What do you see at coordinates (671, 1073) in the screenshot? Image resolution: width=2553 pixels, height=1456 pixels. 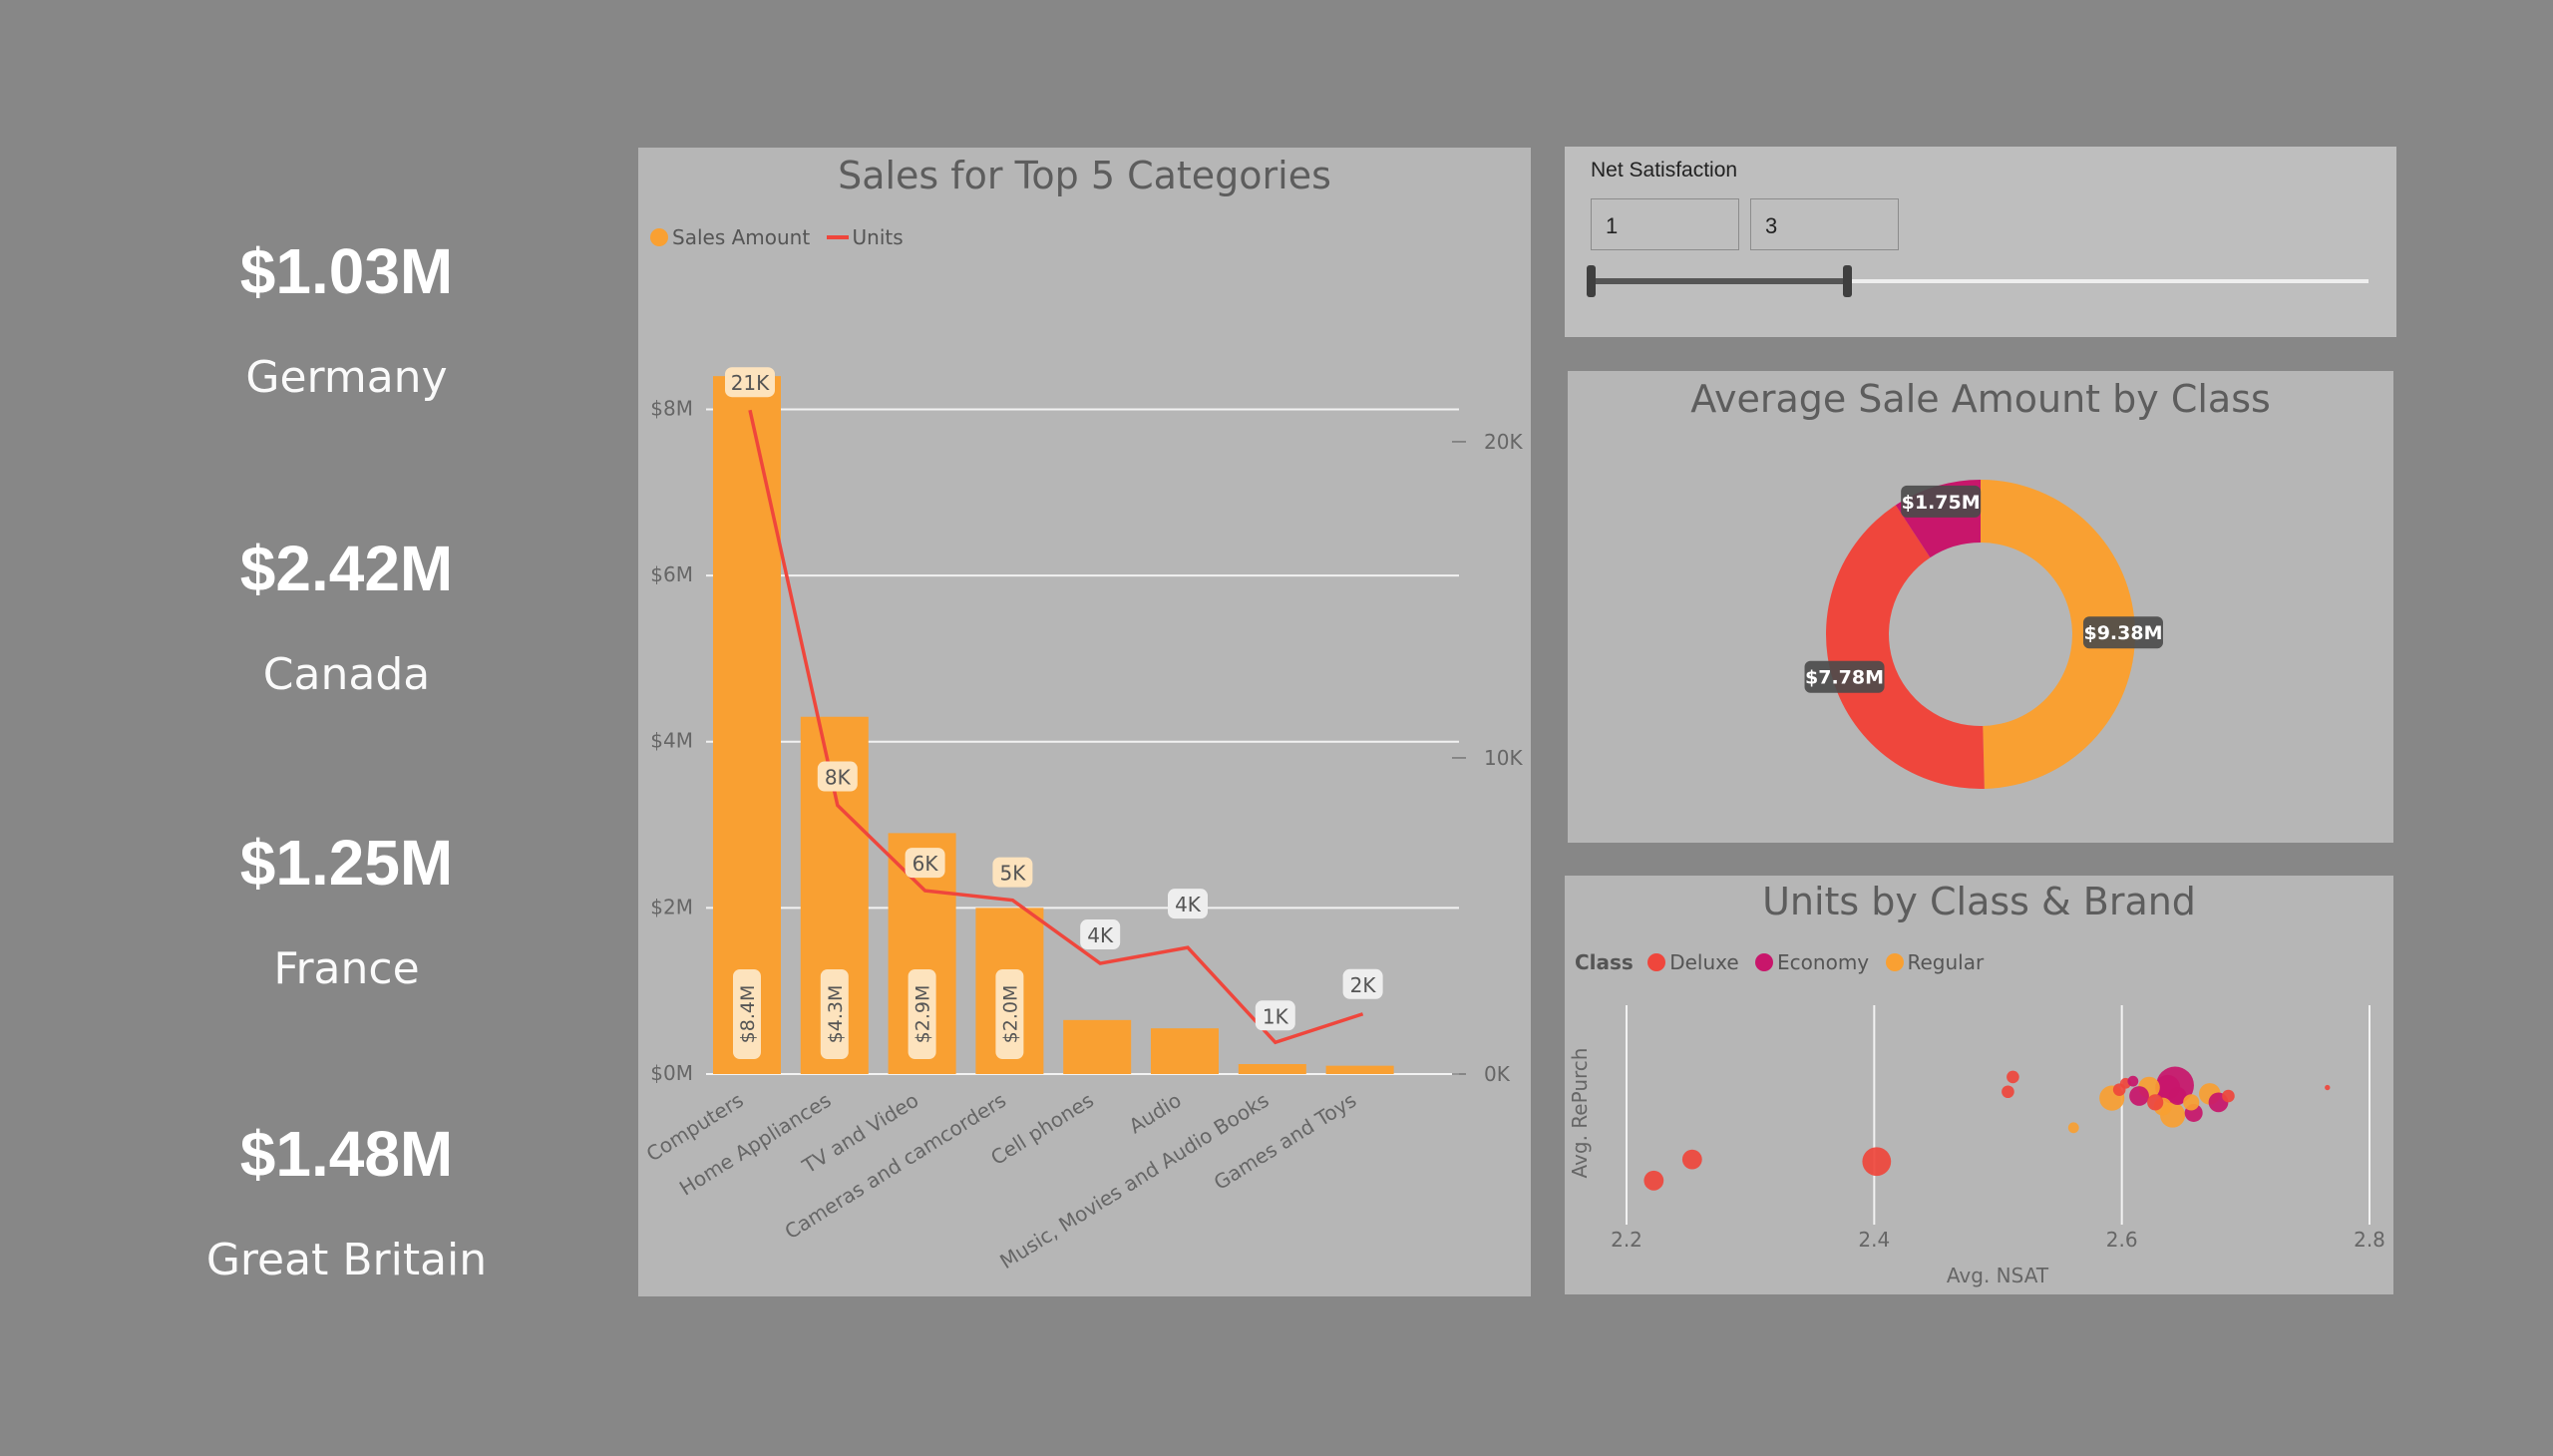 I see `y-left-tick-label: $0M` at bounding box center [671, 1073].